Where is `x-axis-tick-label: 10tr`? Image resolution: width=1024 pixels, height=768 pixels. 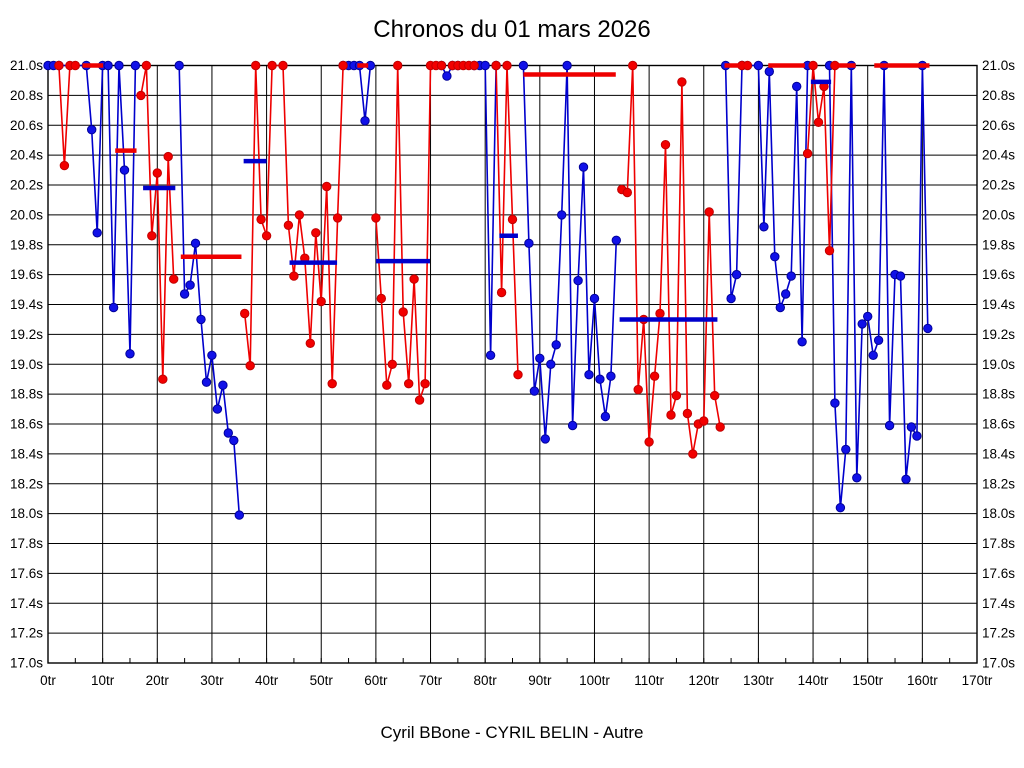
x-axis-tick-label: 10tr is located at coordinates (103, 680).